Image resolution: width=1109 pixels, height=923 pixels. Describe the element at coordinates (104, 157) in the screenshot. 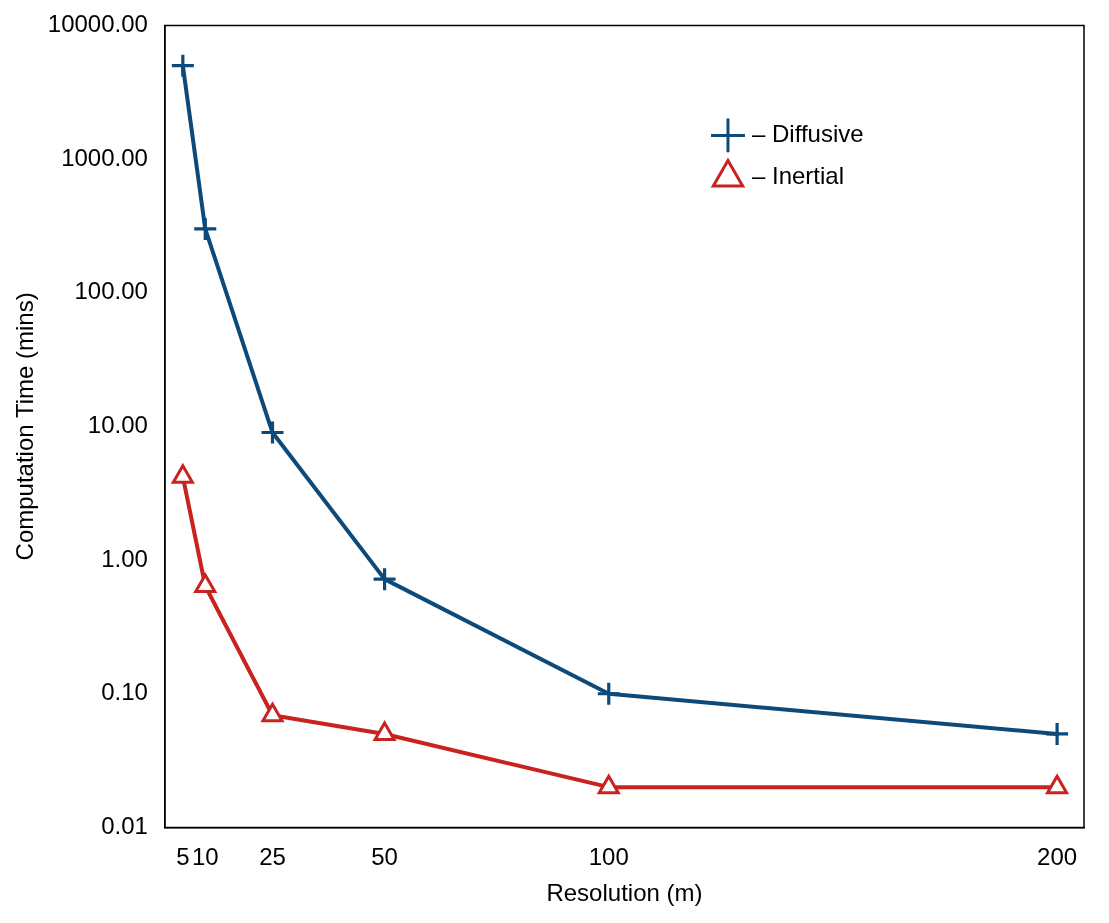

I see `y-tick-label: 1000.00` at that location.